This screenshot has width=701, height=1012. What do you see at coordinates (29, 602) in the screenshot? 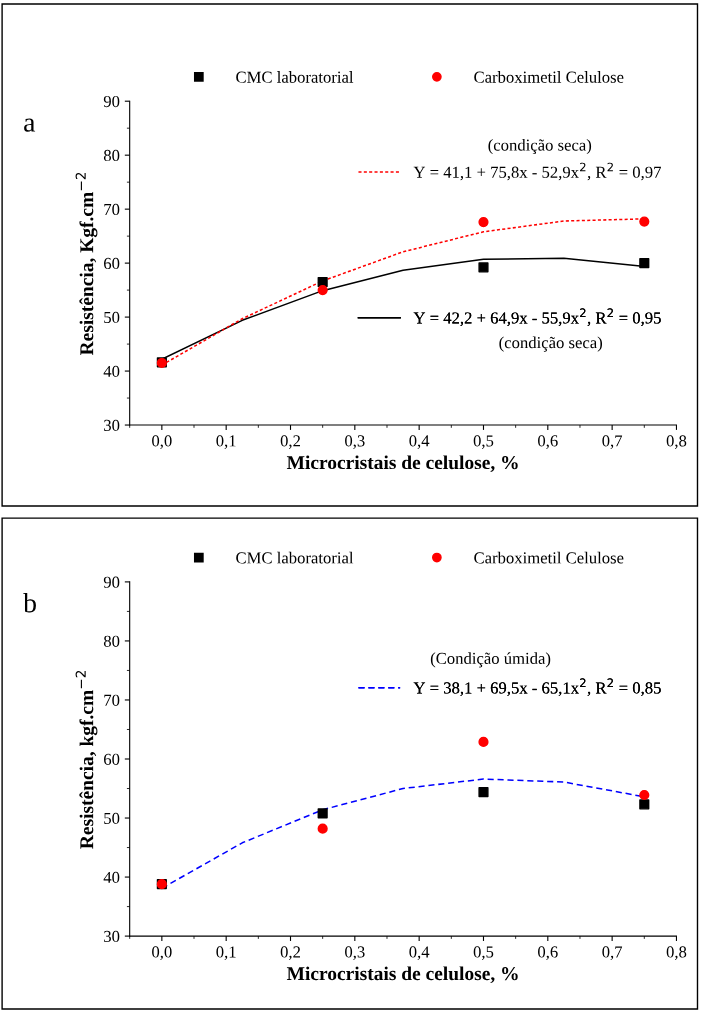
I see `text: b` at bounding box center [29, 602].